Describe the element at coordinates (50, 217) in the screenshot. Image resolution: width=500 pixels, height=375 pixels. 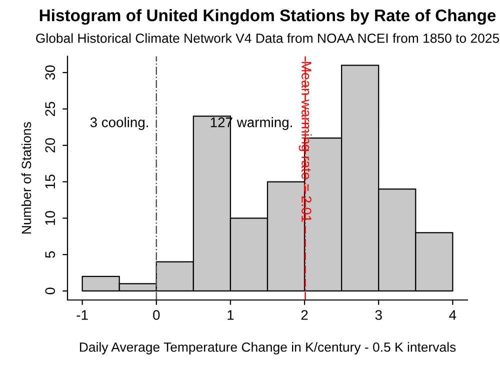
I see `y-tick-label: 10` at that location.